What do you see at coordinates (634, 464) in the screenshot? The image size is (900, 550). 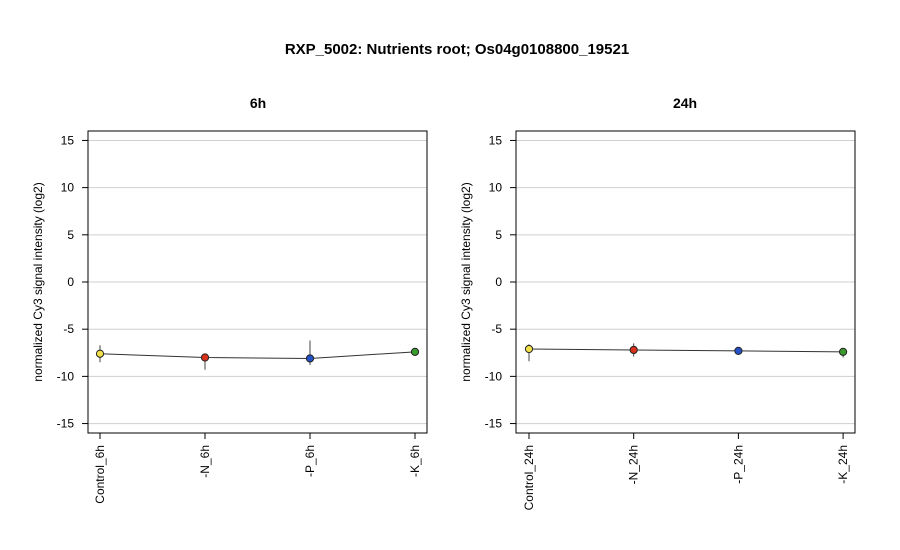 I see `x-tick-label: -N_24h` at bounding box center [634, 464].